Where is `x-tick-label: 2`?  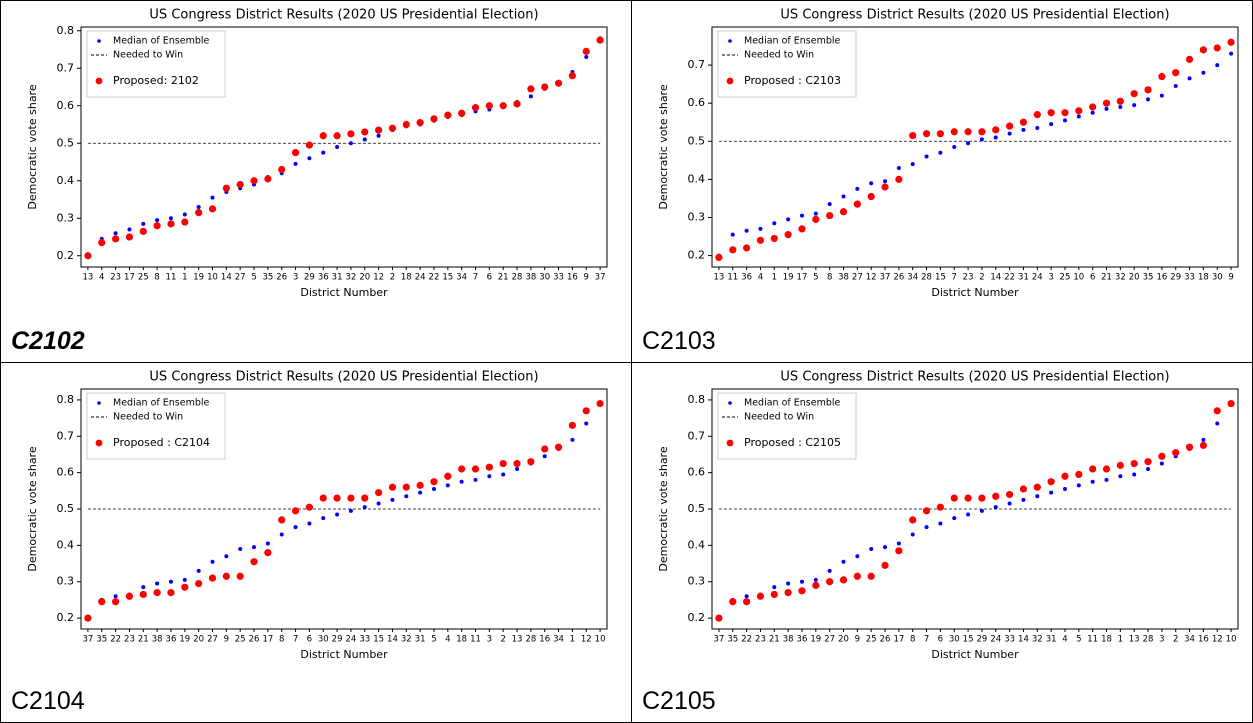
x-tick-label: 2 is located at coordinates (981, 278).